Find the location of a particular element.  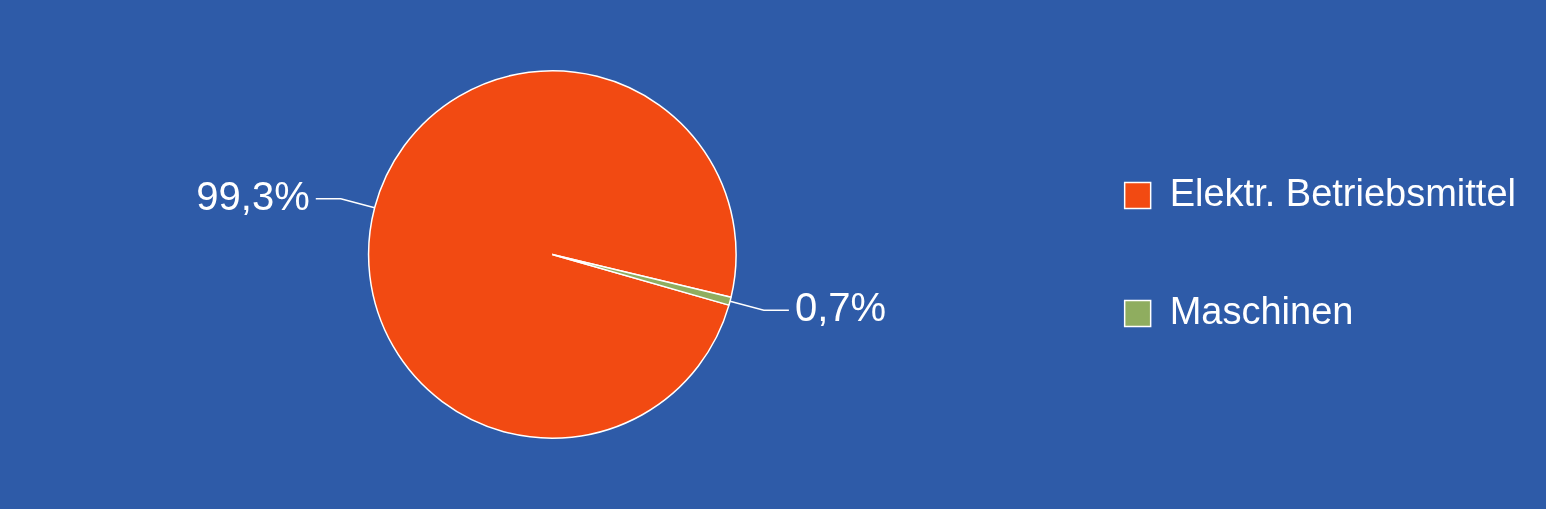

legend-label: Maschinen is located at coordinates (1261, 310).